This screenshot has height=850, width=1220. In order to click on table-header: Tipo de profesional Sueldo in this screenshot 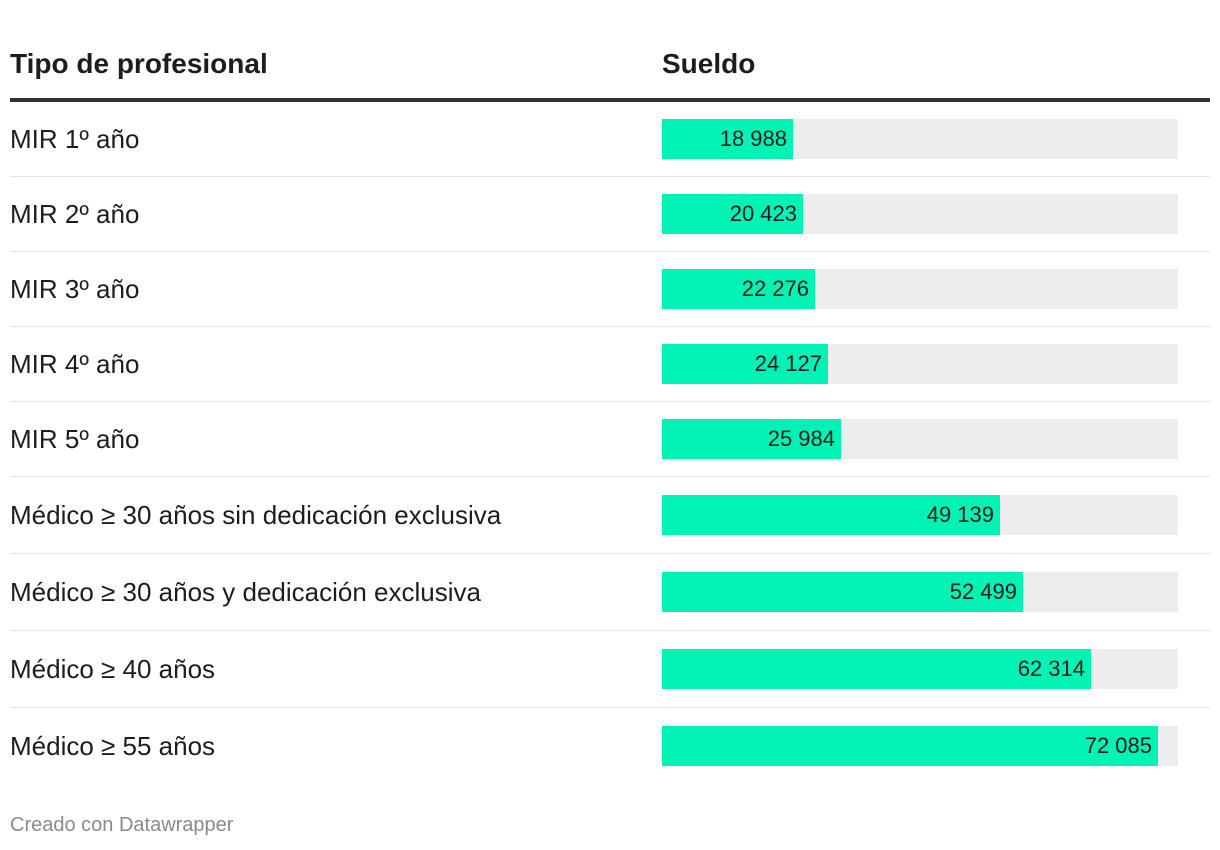, I will do `click(610, 71)`.